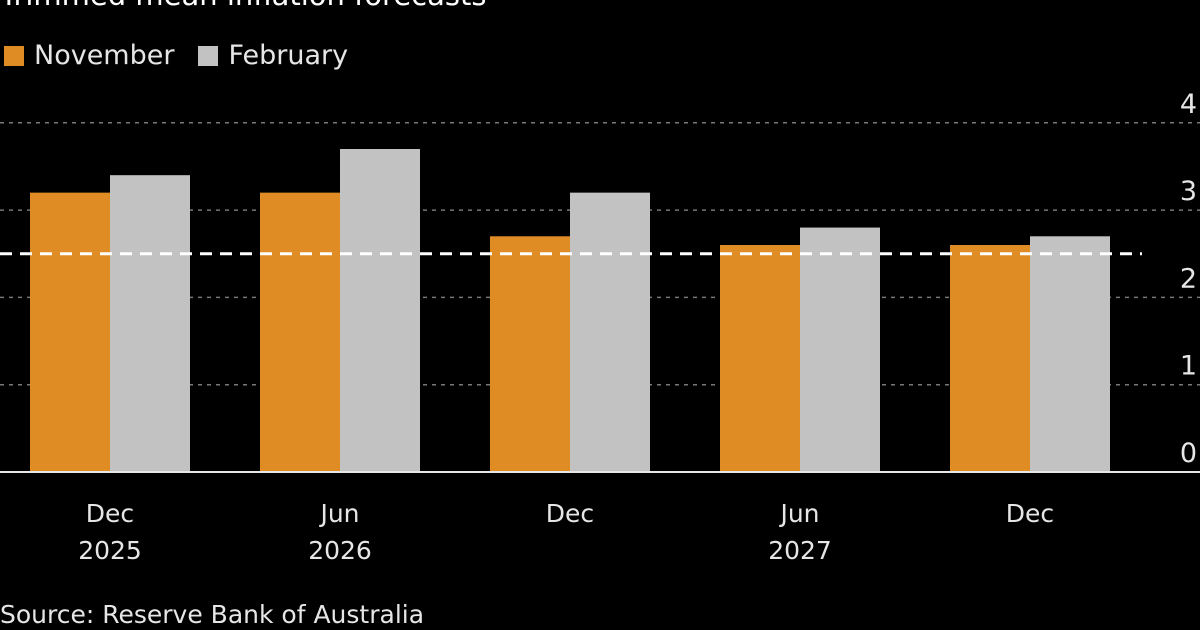 The width and height of the screenshot is (1200, 630). Describe the element at coordinates (288, 55) in the screenshot. I see `legend-label-february: February` at that location.